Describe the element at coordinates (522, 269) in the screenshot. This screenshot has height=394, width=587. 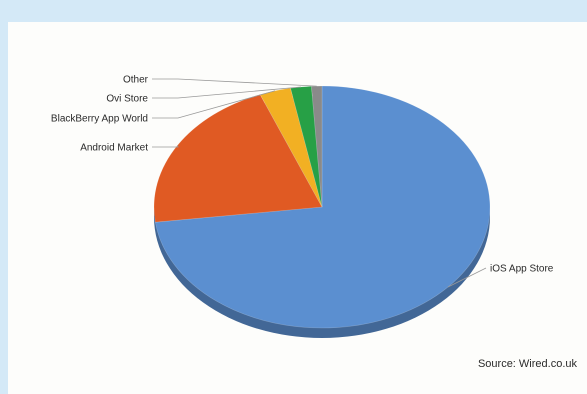
I see `slice-label-ios-app-store: iOS App Store` at that location.